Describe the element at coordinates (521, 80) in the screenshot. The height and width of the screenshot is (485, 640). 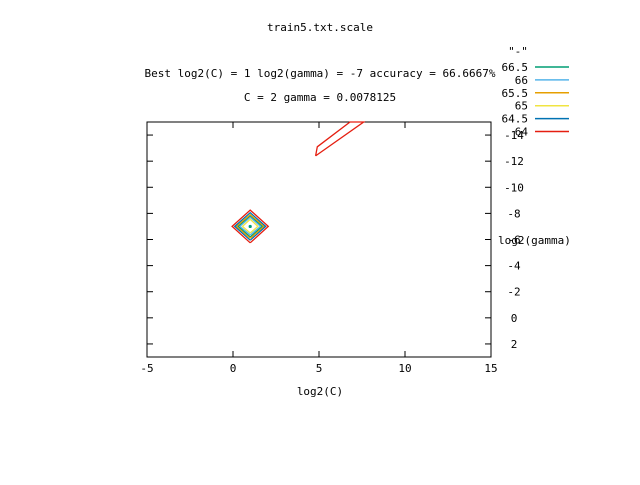
I see `legend-label: 66` at that location.